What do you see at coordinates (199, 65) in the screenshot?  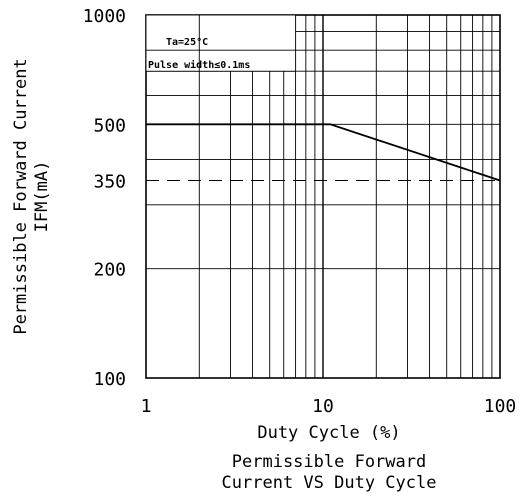 I see `annotation-pulse-width: Pulse width≤0.1ms` at bounding box center [199, 65].